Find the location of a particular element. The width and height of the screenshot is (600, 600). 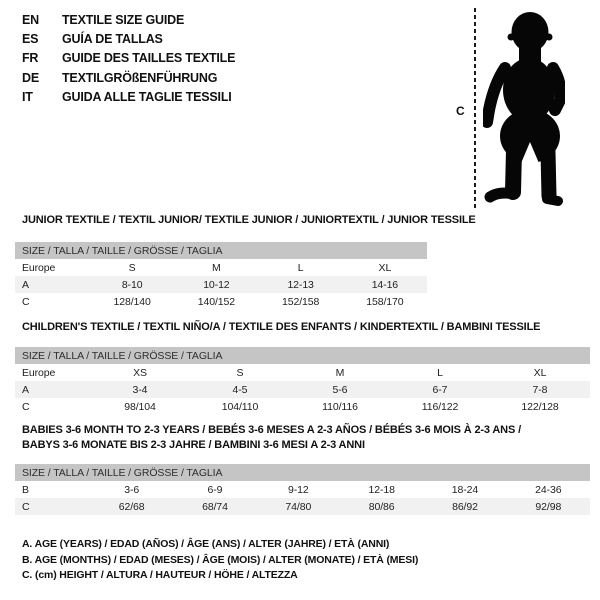

language-title: TEXTILGRÖßENFÜHRUNG is located at coordinates (140, 77).